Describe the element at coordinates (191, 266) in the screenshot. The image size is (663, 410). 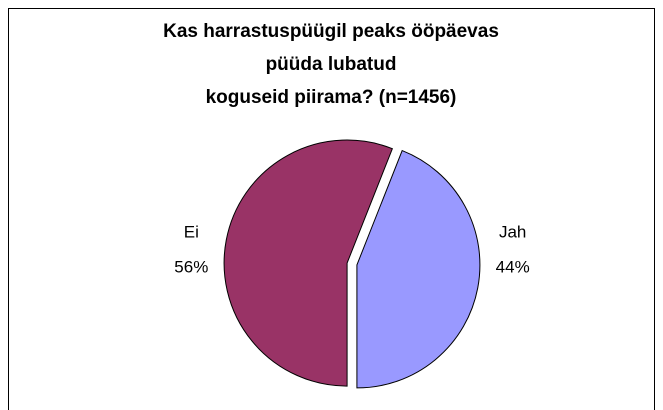
I see `slice-value-label: 56%` at that location.